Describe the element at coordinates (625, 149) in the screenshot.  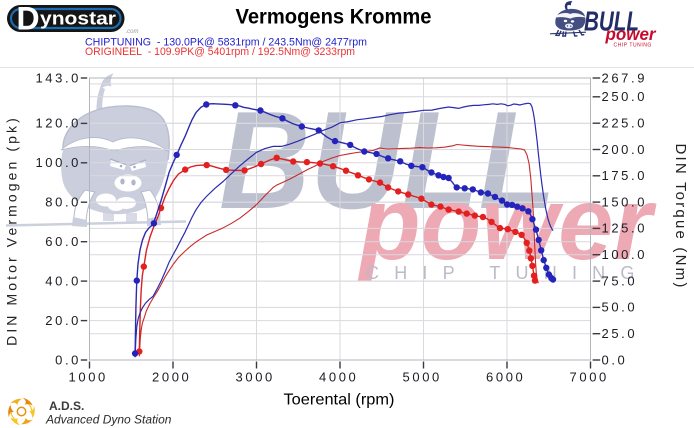
I see `svg-text: 200.0` at that location.